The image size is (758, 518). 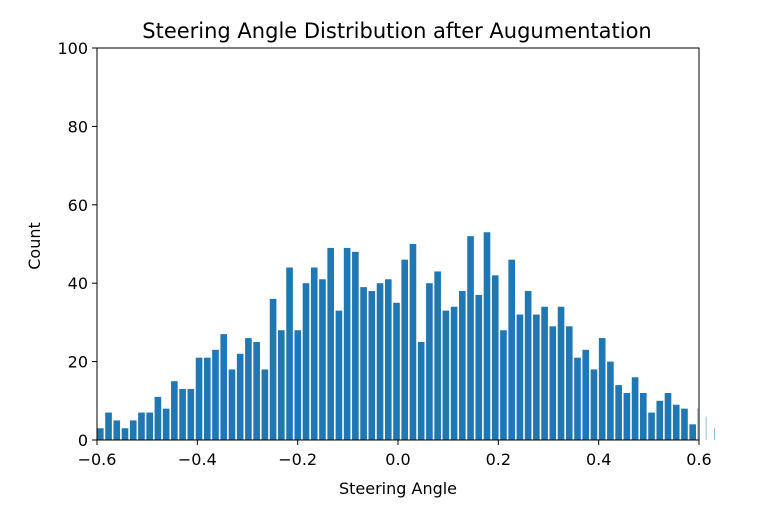 I want to click on x-axis-ticks: −0.6 −0.4 −0.2 0.0 0.2 0.4 0.6, so click(x=395, y=454).